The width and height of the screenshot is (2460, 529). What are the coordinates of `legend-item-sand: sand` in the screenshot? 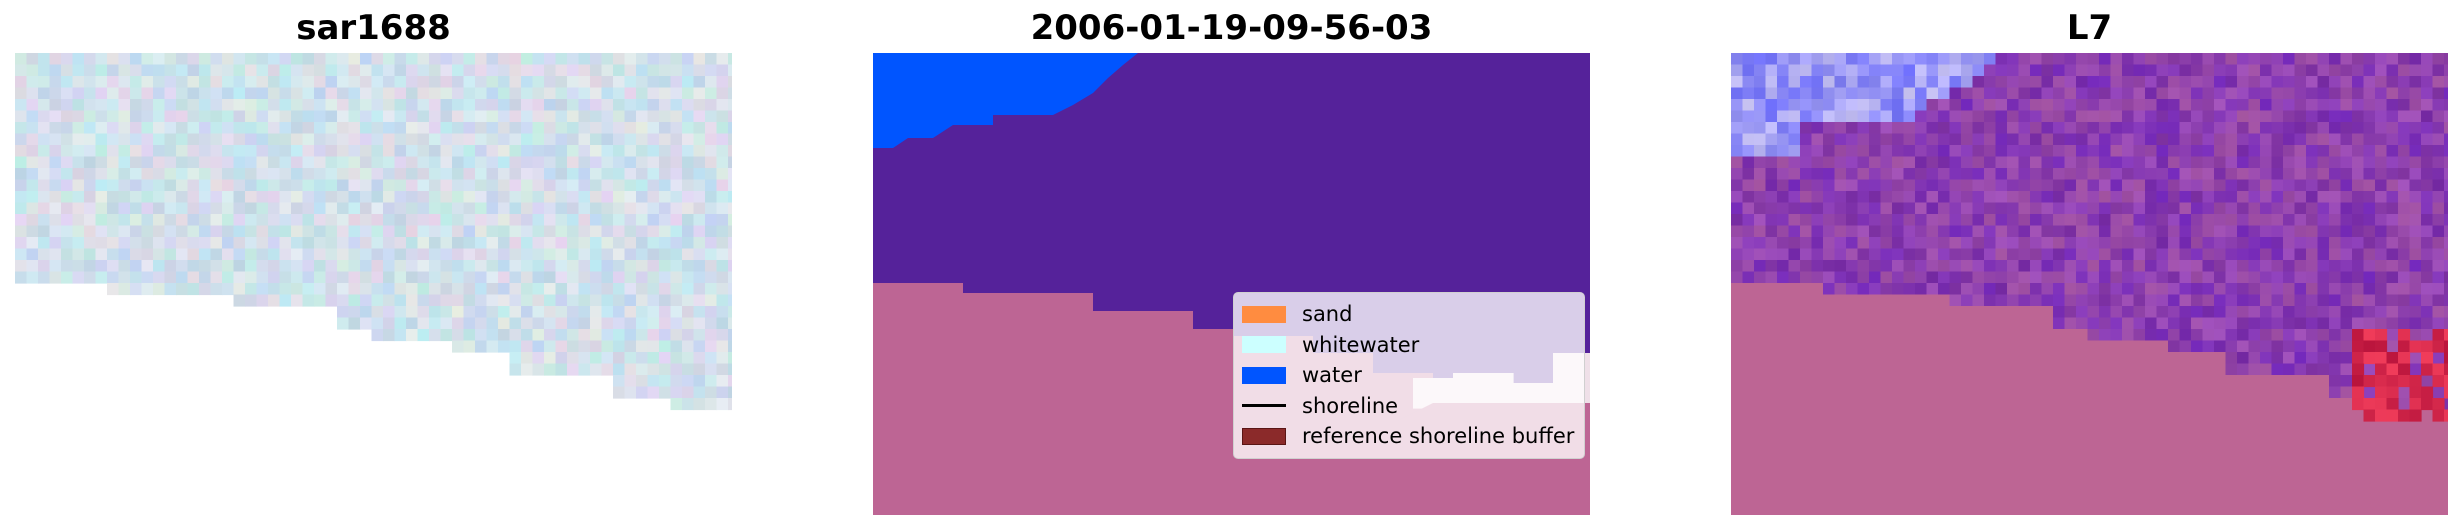 It's located at (1408, 314).